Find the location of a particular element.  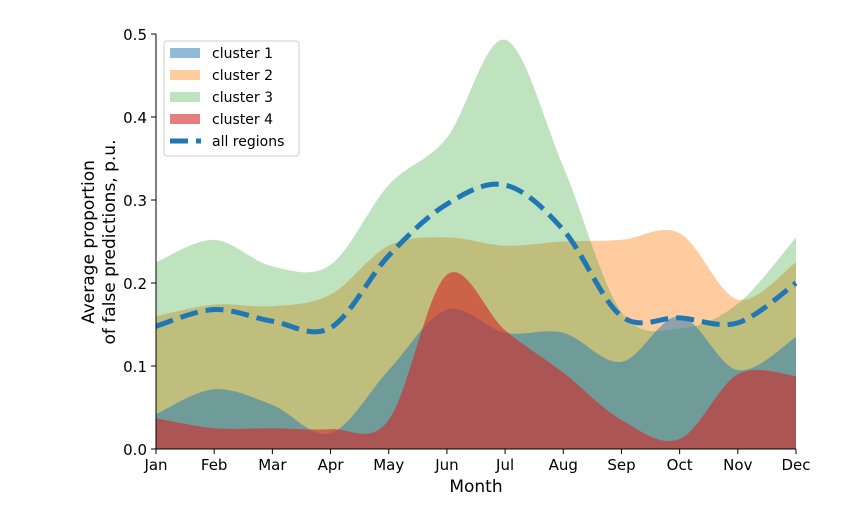

x-tick-label: Aug is located at coordinates (563, 465).